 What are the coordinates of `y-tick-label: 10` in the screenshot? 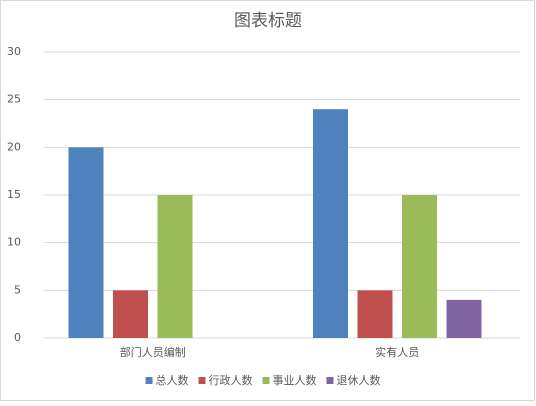 It's located at (14, 242).